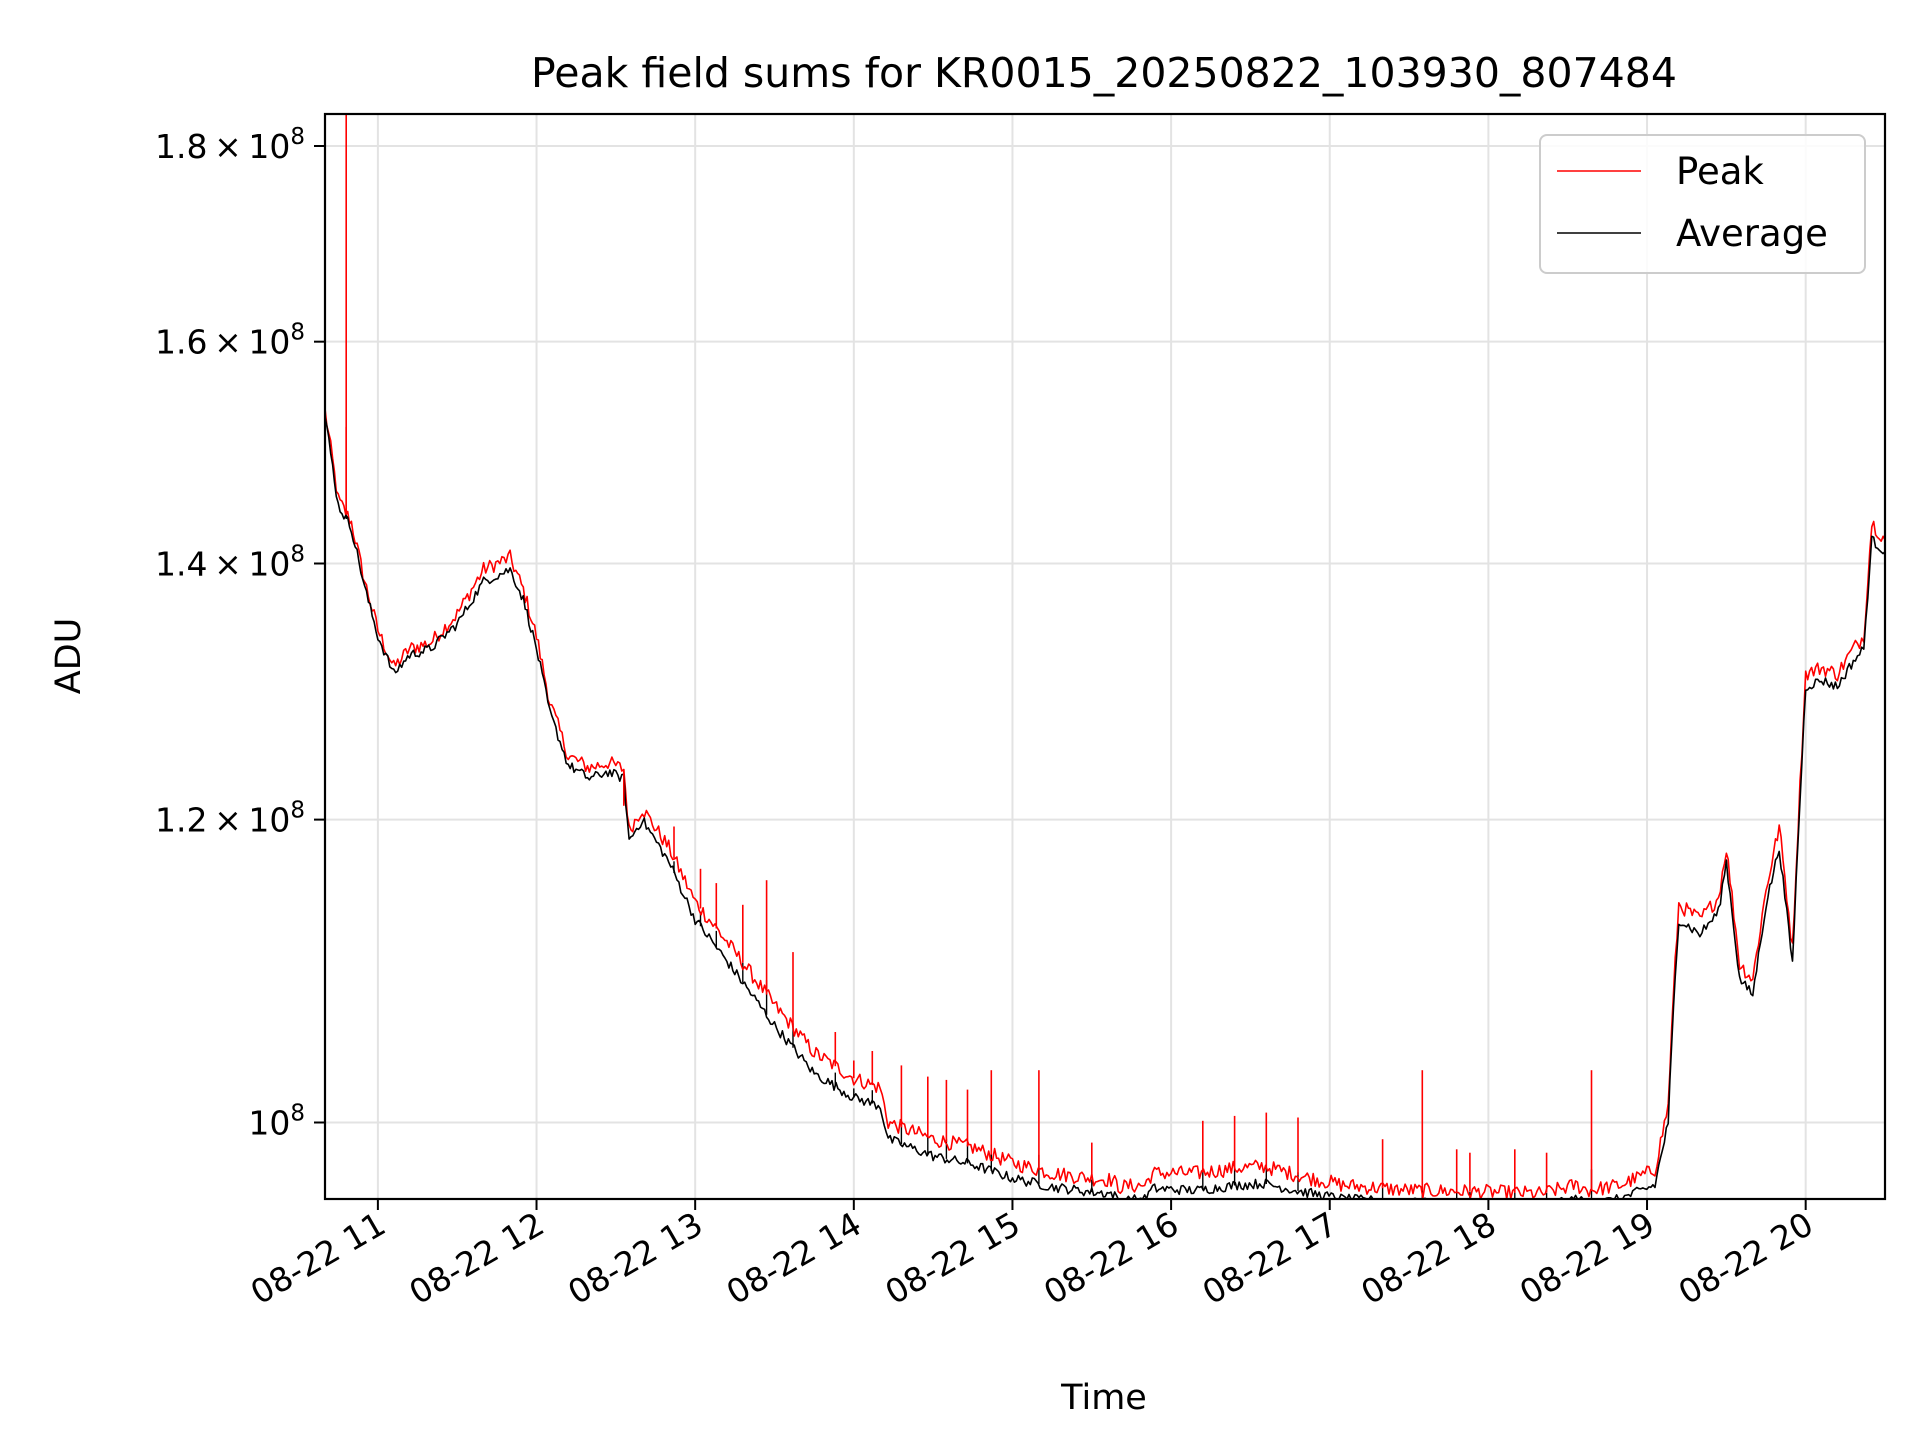  I want to click on y-tick-label: 1.4 × 108, so click(230, 563).